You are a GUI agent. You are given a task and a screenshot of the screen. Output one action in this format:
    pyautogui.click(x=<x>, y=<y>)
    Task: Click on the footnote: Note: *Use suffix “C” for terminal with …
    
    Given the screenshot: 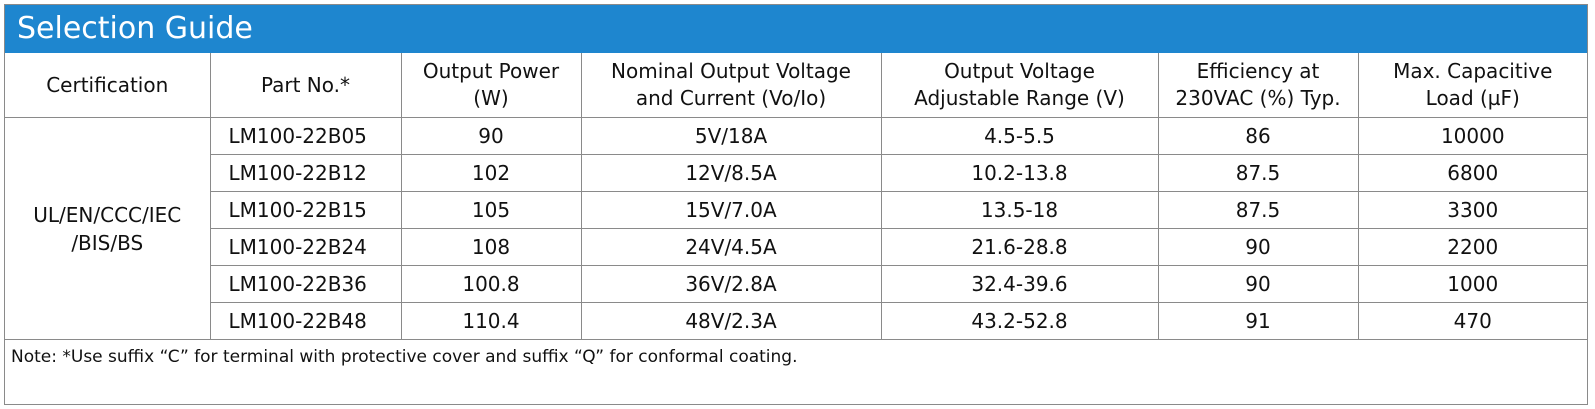 What is the action you would take?
    pyautogui.click(x=796, y=356)
    